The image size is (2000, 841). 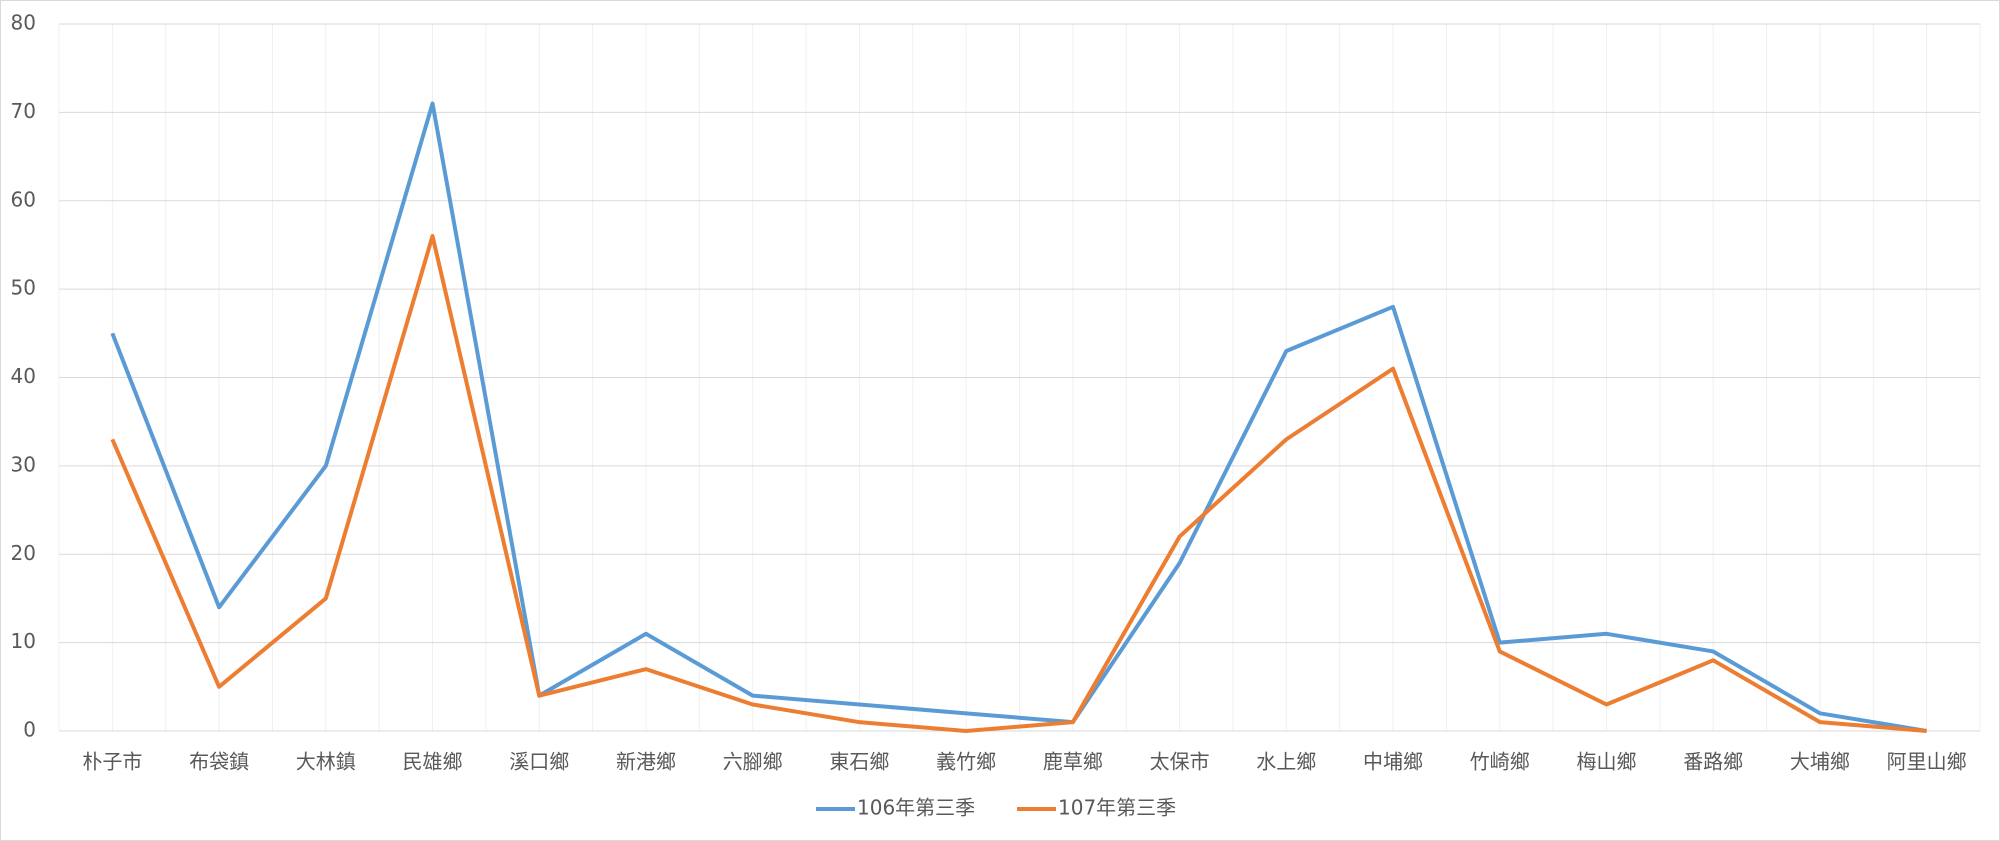 What do you see at coordinates (859, 762) in the screenshot?
I see `x-tick-label: 東石鄉` at bounding box center [859, 762].